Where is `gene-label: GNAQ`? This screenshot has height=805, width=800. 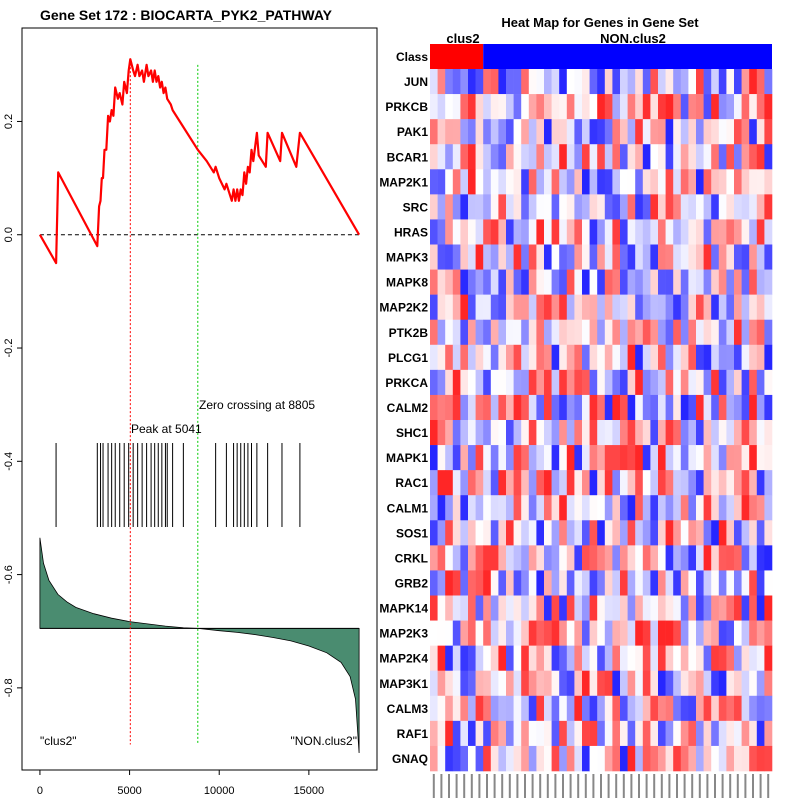 gene-label: GNAQ is located at coordinates (410, 759).